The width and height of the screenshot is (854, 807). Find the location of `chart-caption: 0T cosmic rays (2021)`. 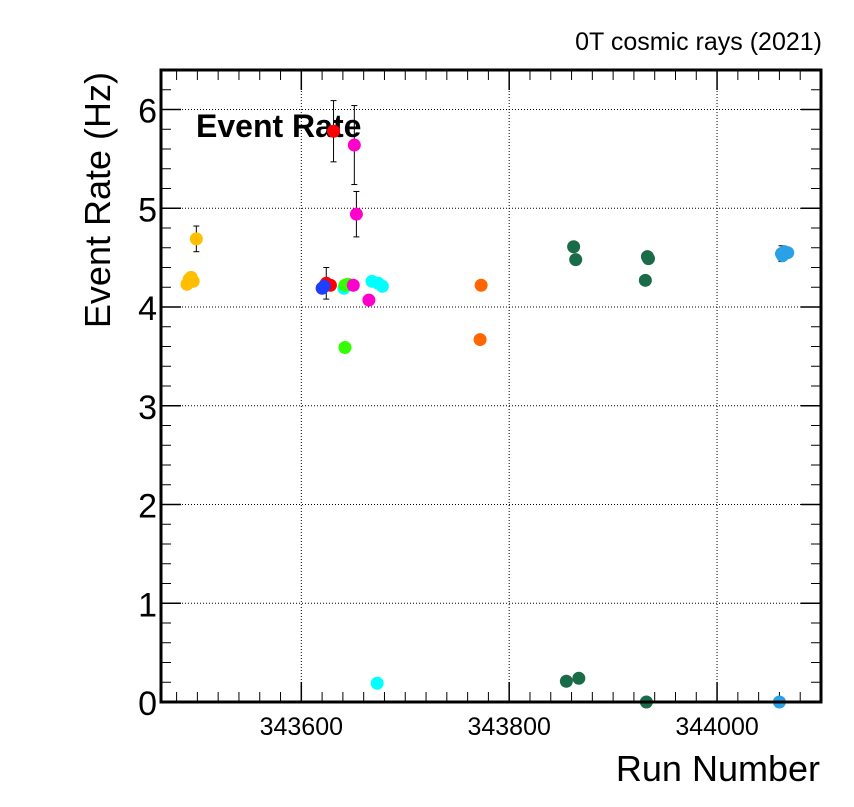

chart-caption: 0T cosmic rays (2021) is located at coordinates (698, 42).